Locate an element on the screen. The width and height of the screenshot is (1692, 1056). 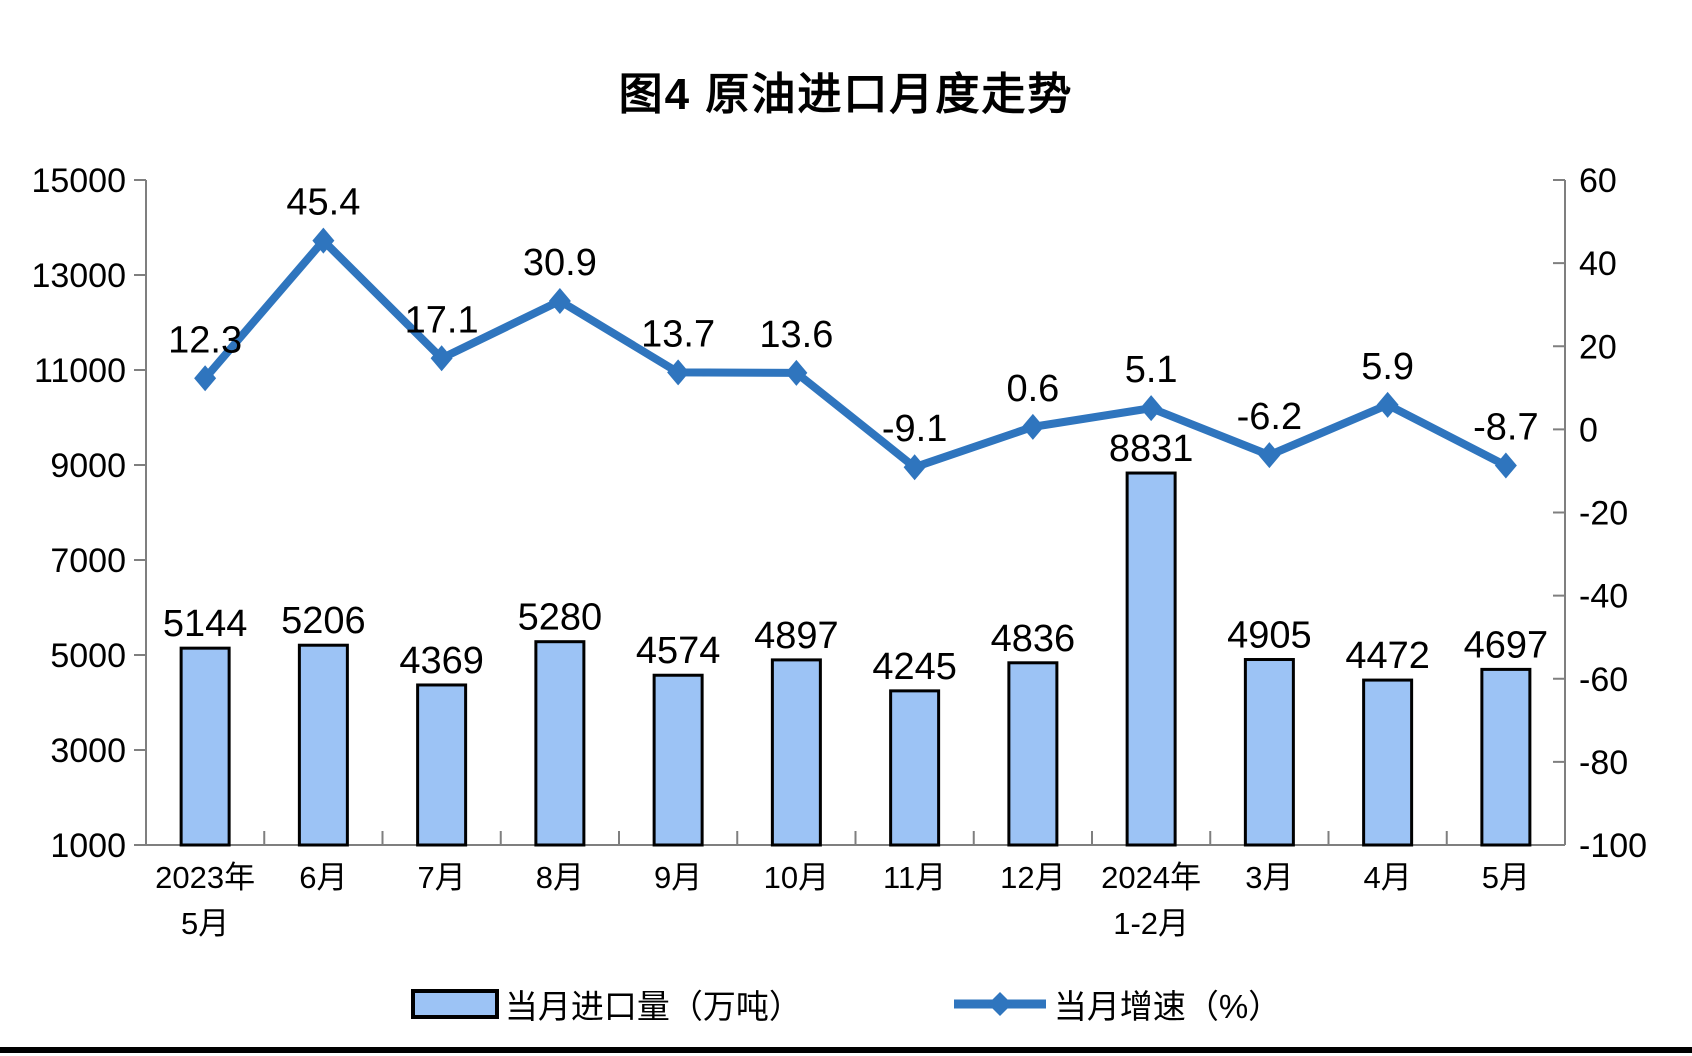
legend-item-growth: 当月增速（%） is located at coordinates (1116, 1004).